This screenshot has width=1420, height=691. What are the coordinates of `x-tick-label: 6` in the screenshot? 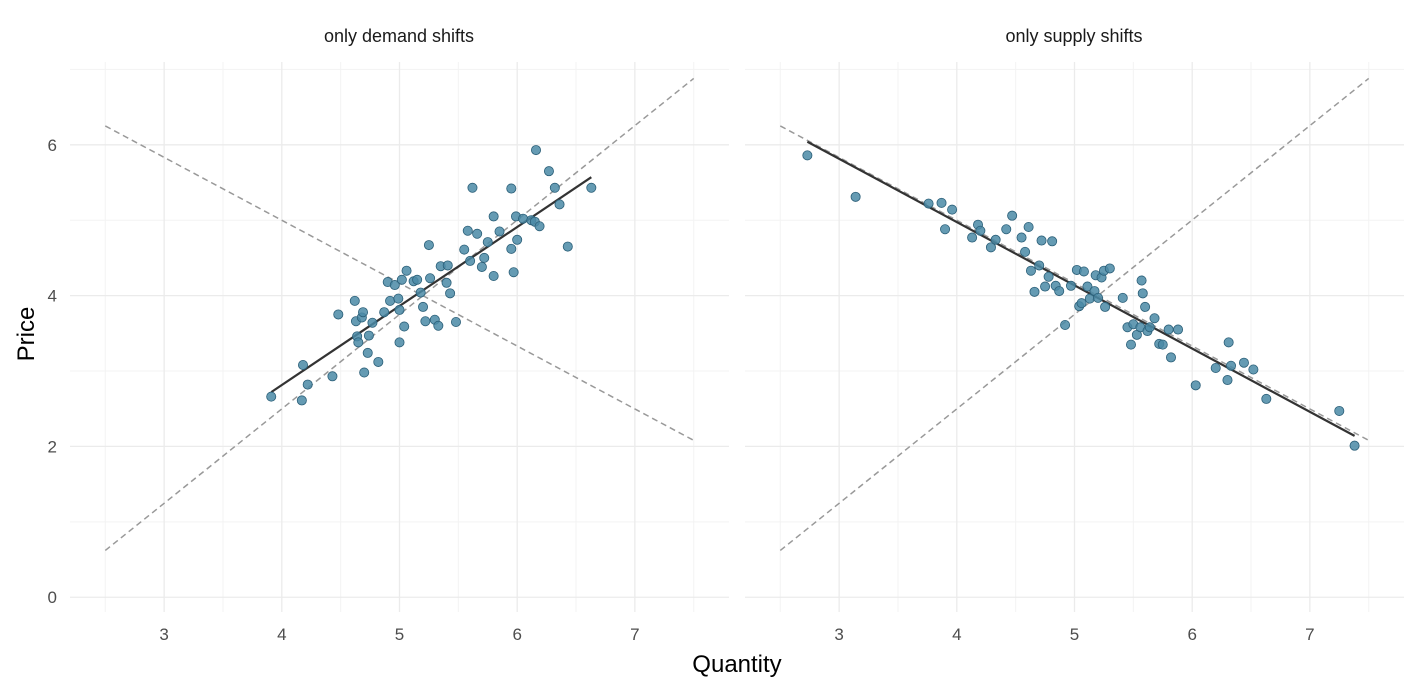 It's located at (1191, 634).